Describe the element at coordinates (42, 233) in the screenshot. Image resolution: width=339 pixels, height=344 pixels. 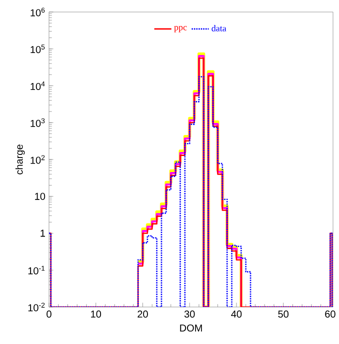
I see `y-tick-label: 1` at that location.